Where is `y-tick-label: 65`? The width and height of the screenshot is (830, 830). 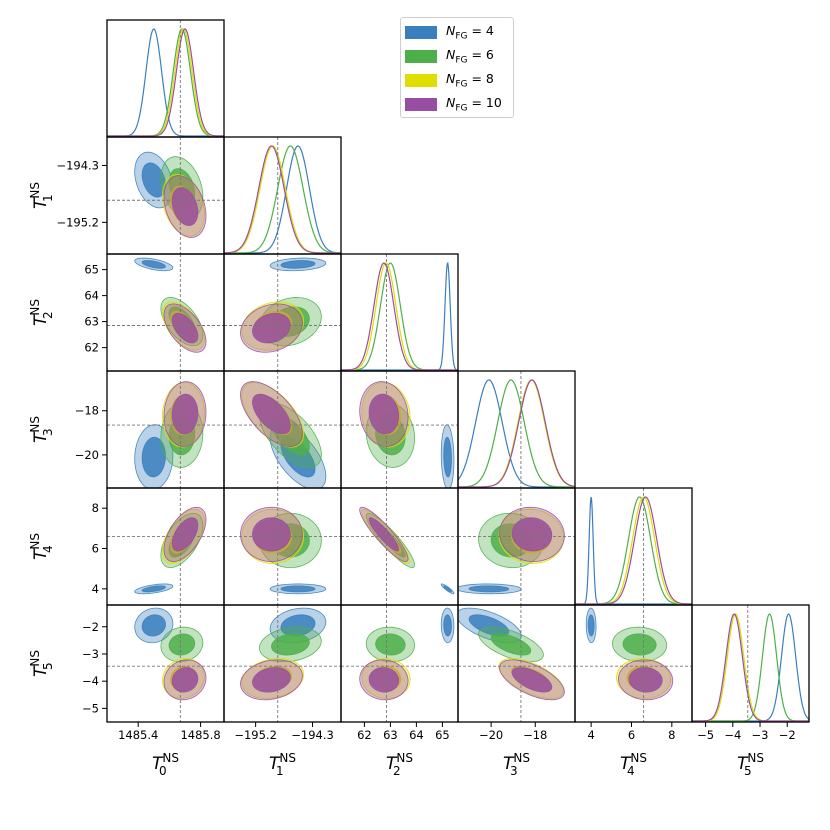 y-tick-label: 65 is located at coordinates (91, 270).